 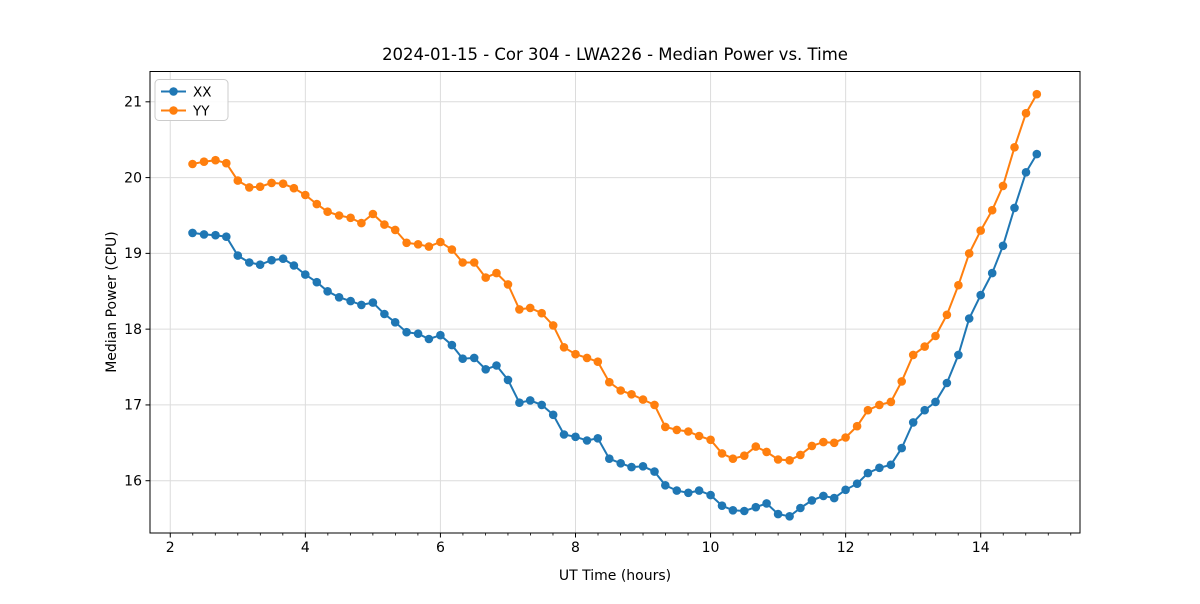 I want to click on legend: XX YY, so click(x=191, y=100).